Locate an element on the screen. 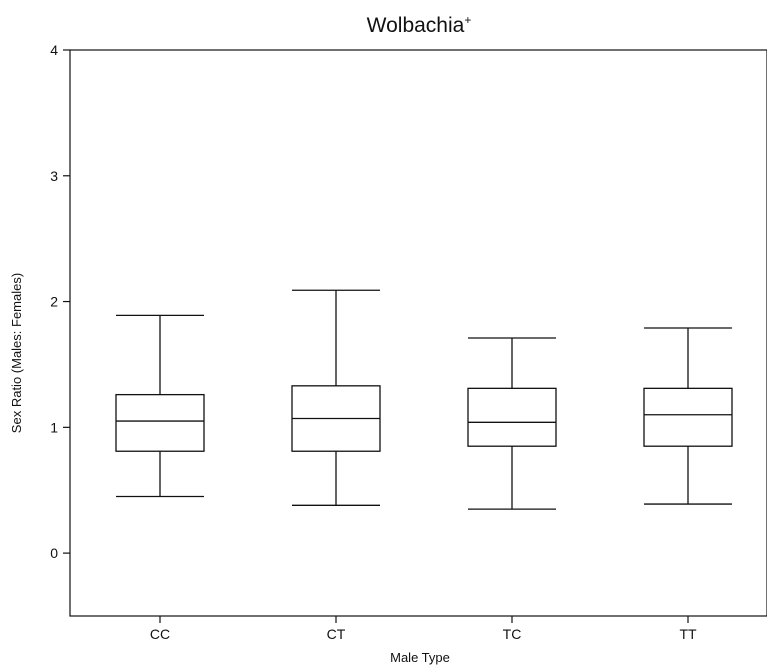 The height and width of the screenshot is (670, 767). y-tick-label-1: 1 is located at coordinates (54, 427).